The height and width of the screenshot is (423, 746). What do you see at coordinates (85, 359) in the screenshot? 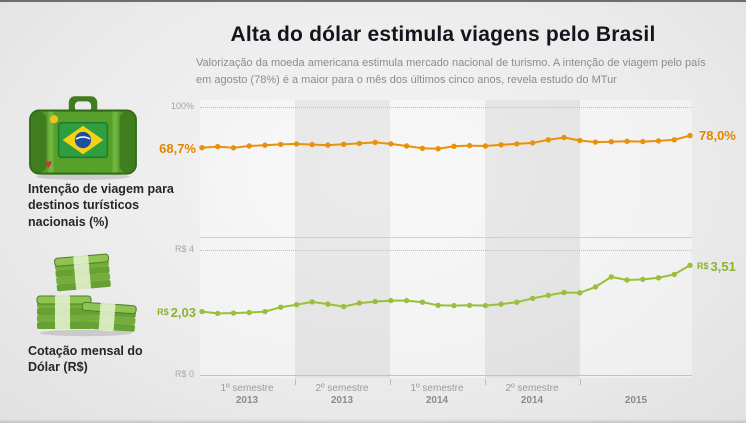
I see `dollar-rate-label: Cotação mensal do Dólar (R$)` at bounding box center [85, 359].